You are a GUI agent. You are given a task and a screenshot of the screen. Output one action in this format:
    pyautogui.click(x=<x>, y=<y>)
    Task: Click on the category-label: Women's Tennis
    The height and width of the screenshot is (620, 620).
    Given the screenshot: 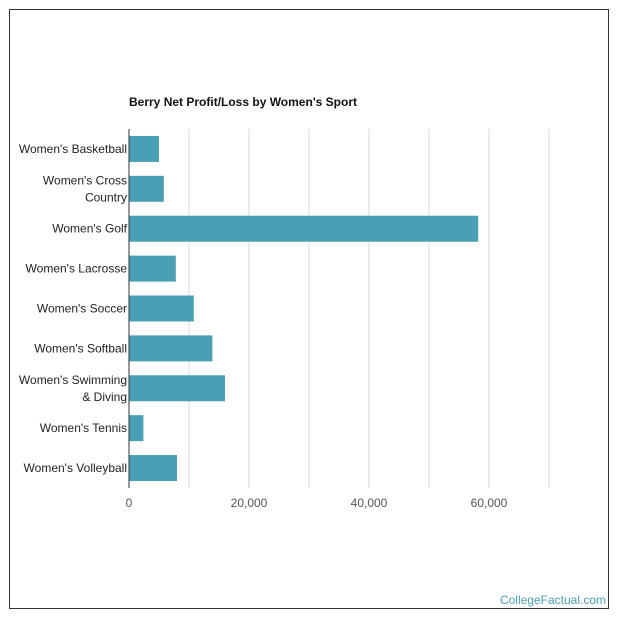 What is the action you would take?
    pyautogui.click(x=83, y=428)
    